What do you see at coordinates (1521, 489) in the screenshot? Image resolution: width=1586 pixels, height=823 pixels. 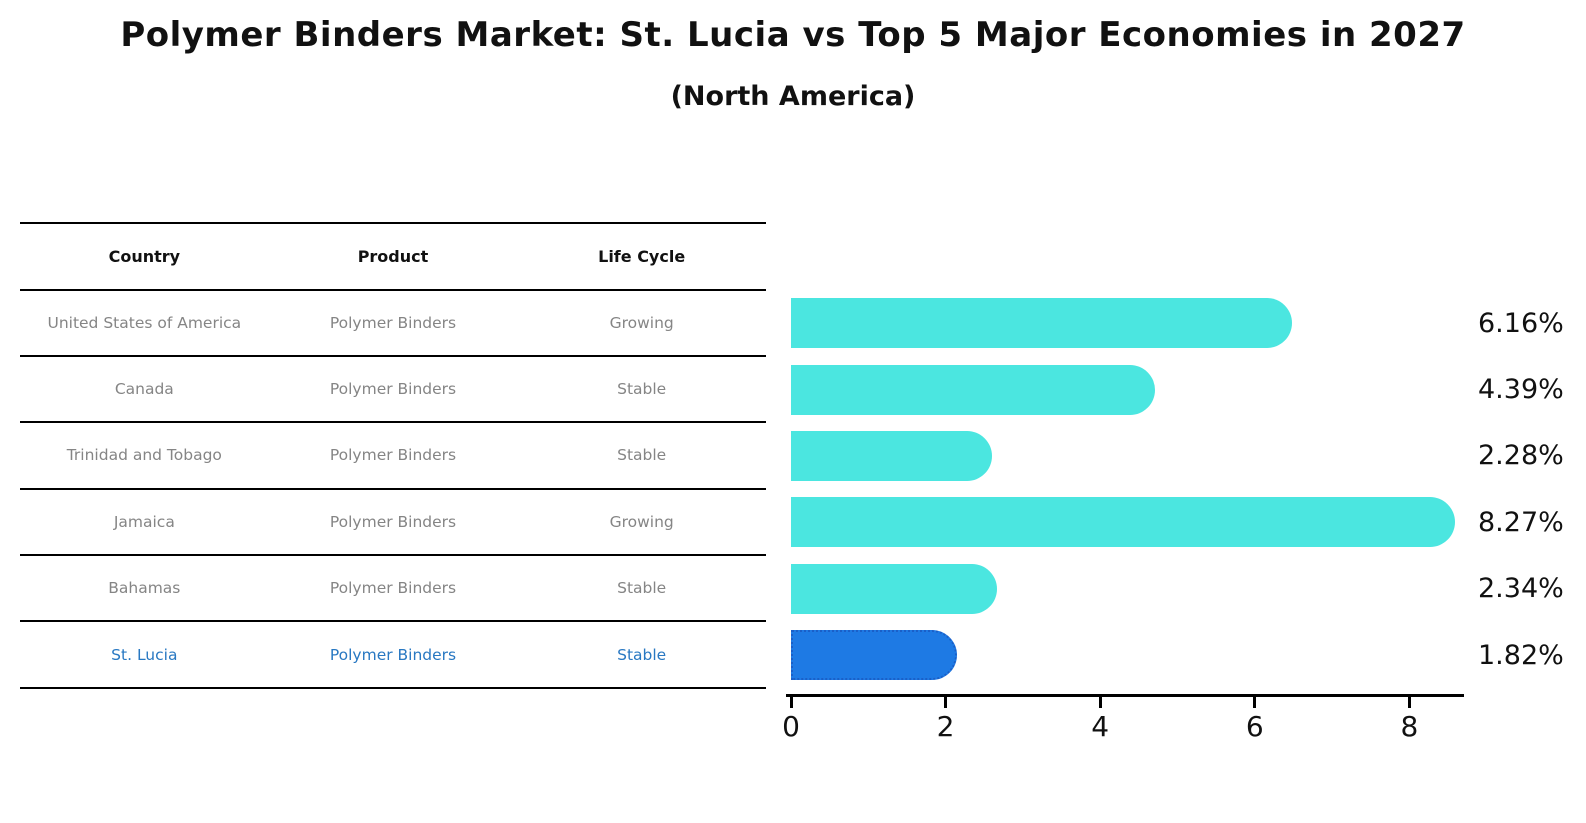 I see `value-label-column: 6.16% 4.39% 2.28% 8.27% 2.34% 1.82%` at bounding box center [1521, 489].